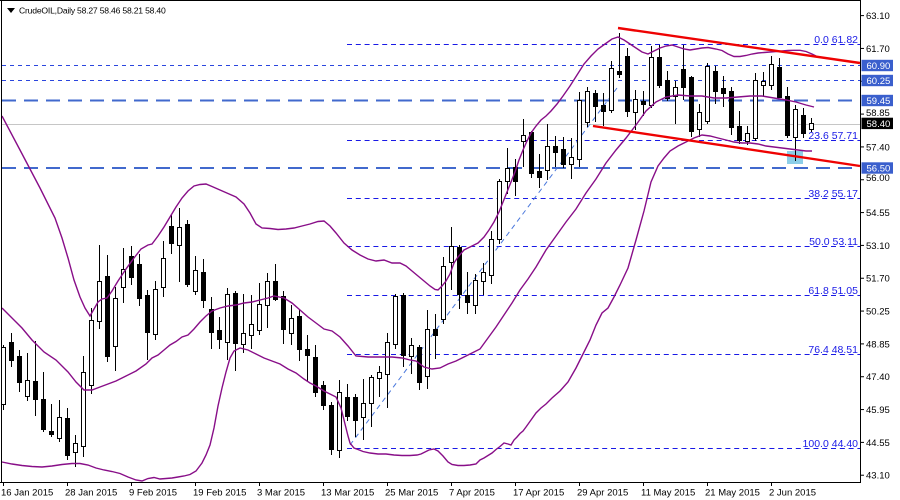 Image resolution: width=900 pixels, height=500 pixels. Describe the element at coordinates (91, 493) in the screenshot. I see `svg-text: 28 Jan 2015` at that location.